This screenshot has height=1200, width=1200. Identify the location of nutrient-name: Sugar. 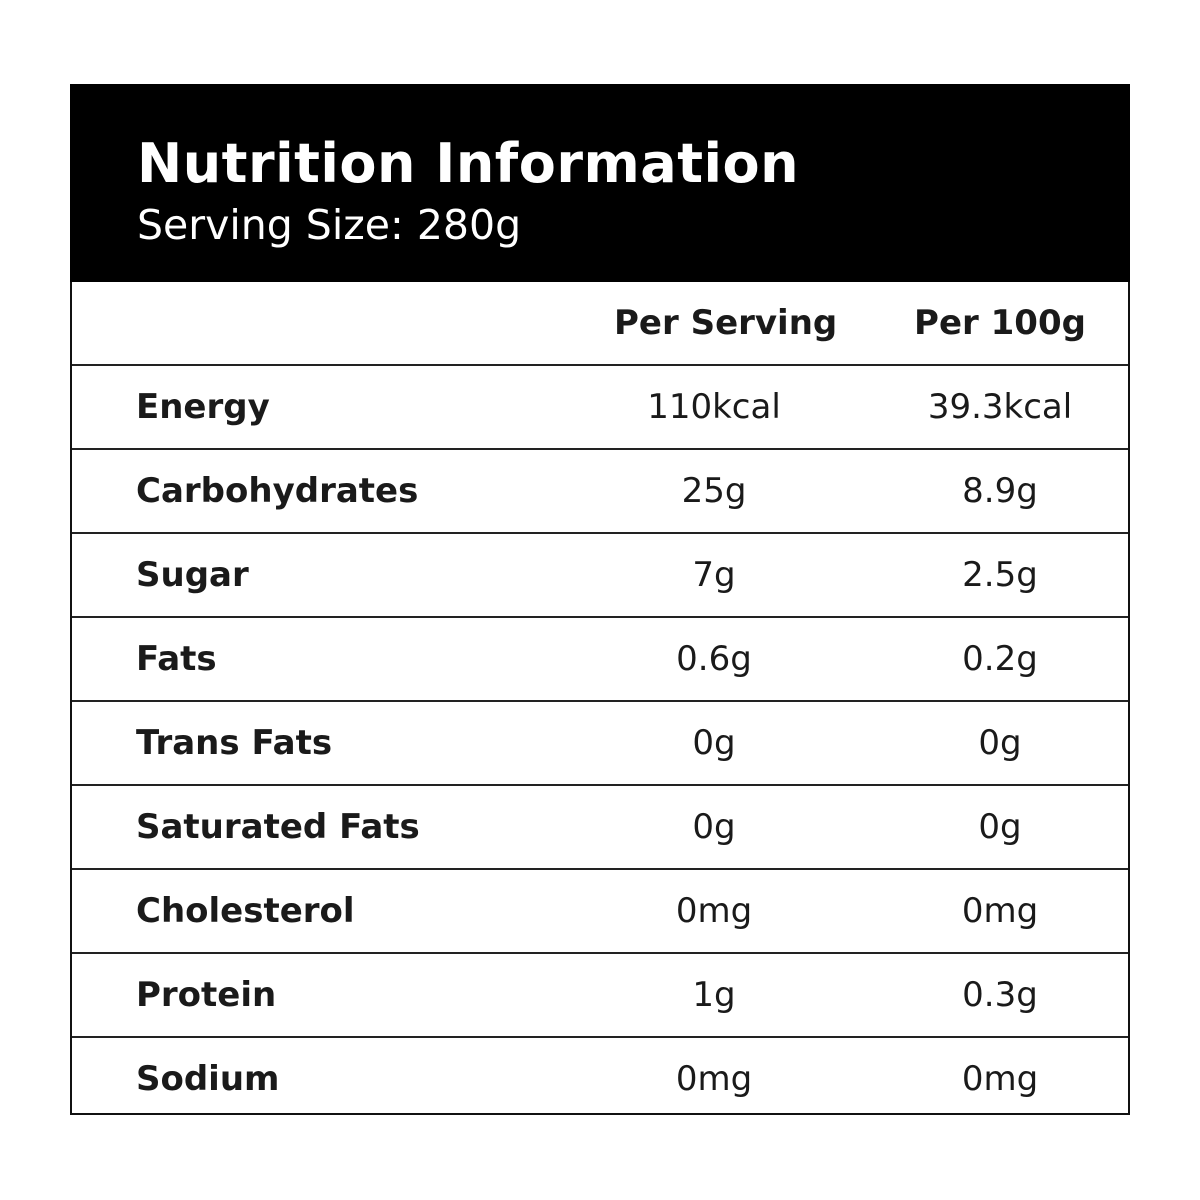
(192, 575).